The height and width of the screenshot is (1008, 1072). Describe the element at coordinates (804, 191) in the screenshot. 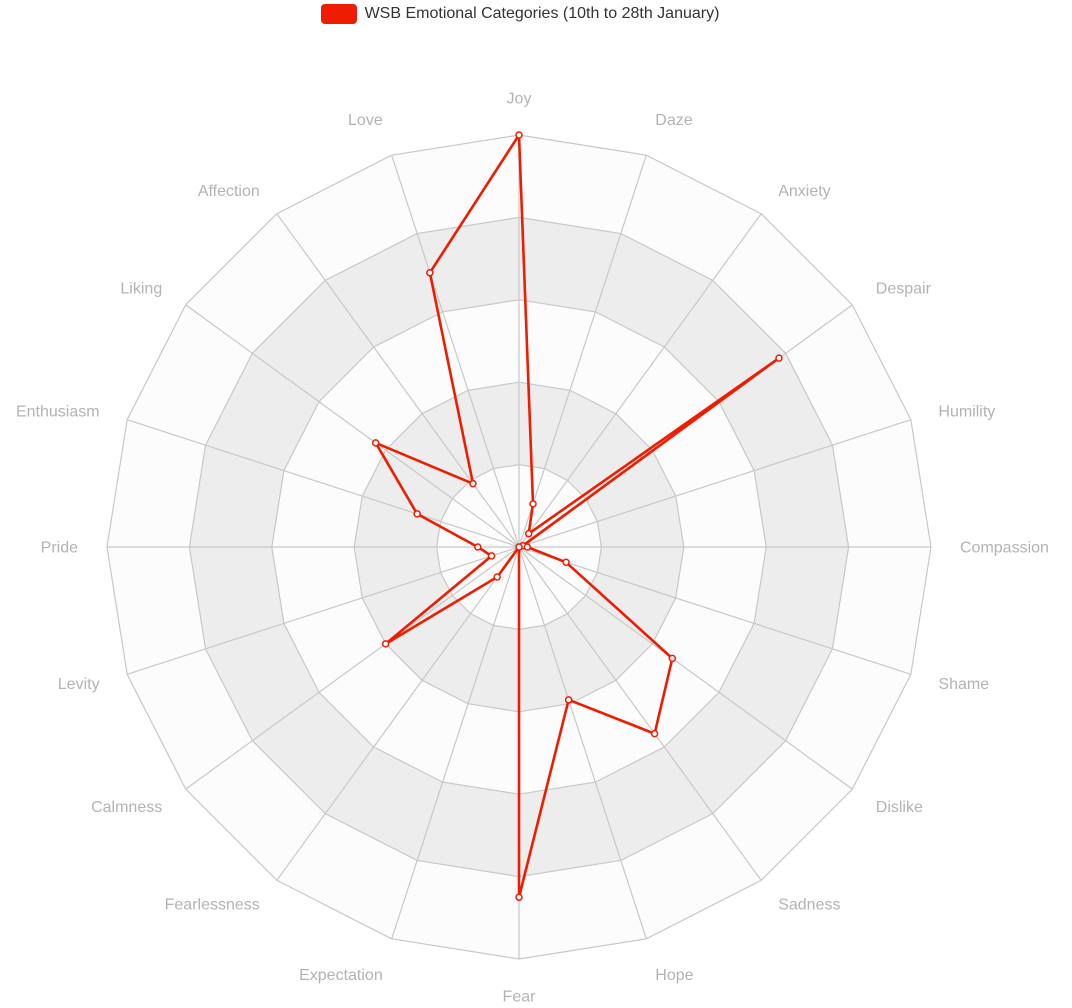

I see `axis-label-anxiety: Anxiety` at that location.